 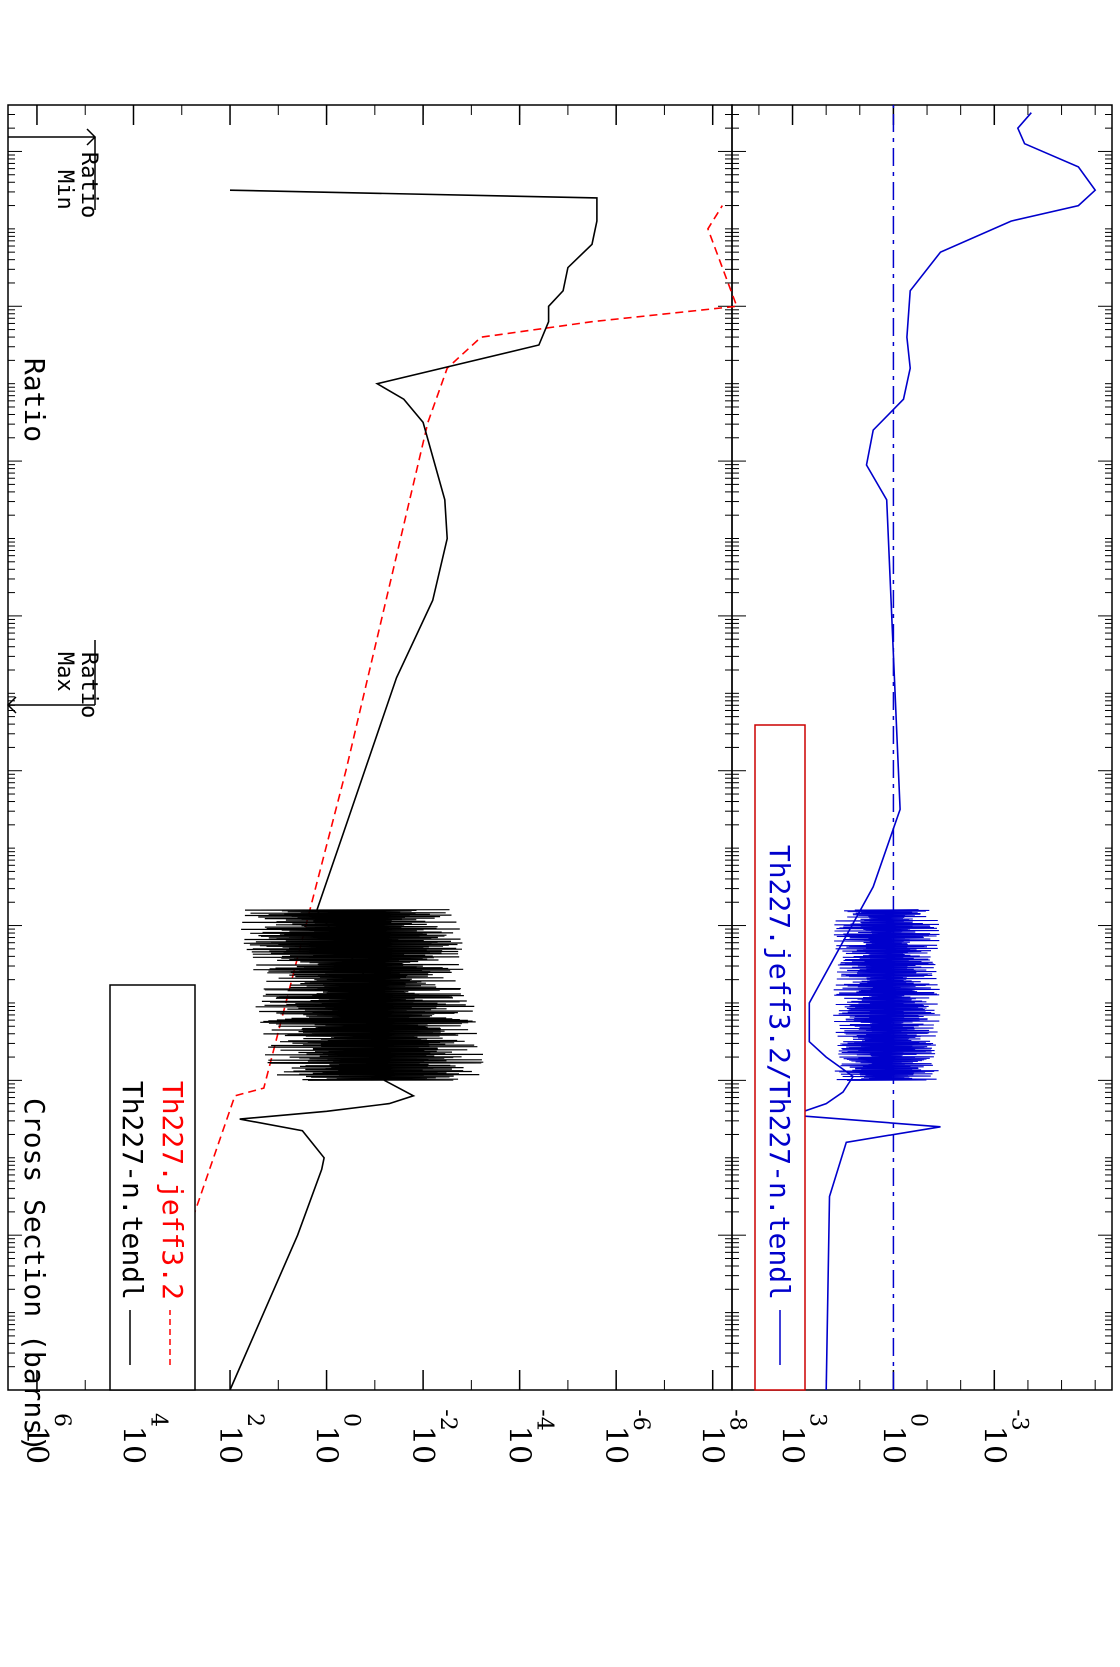 What do you see at coordinates (61, 1420) in the screenshot?
I see `cross-section-tick-label-exponent: 6` at bounding box center [61, 1420].